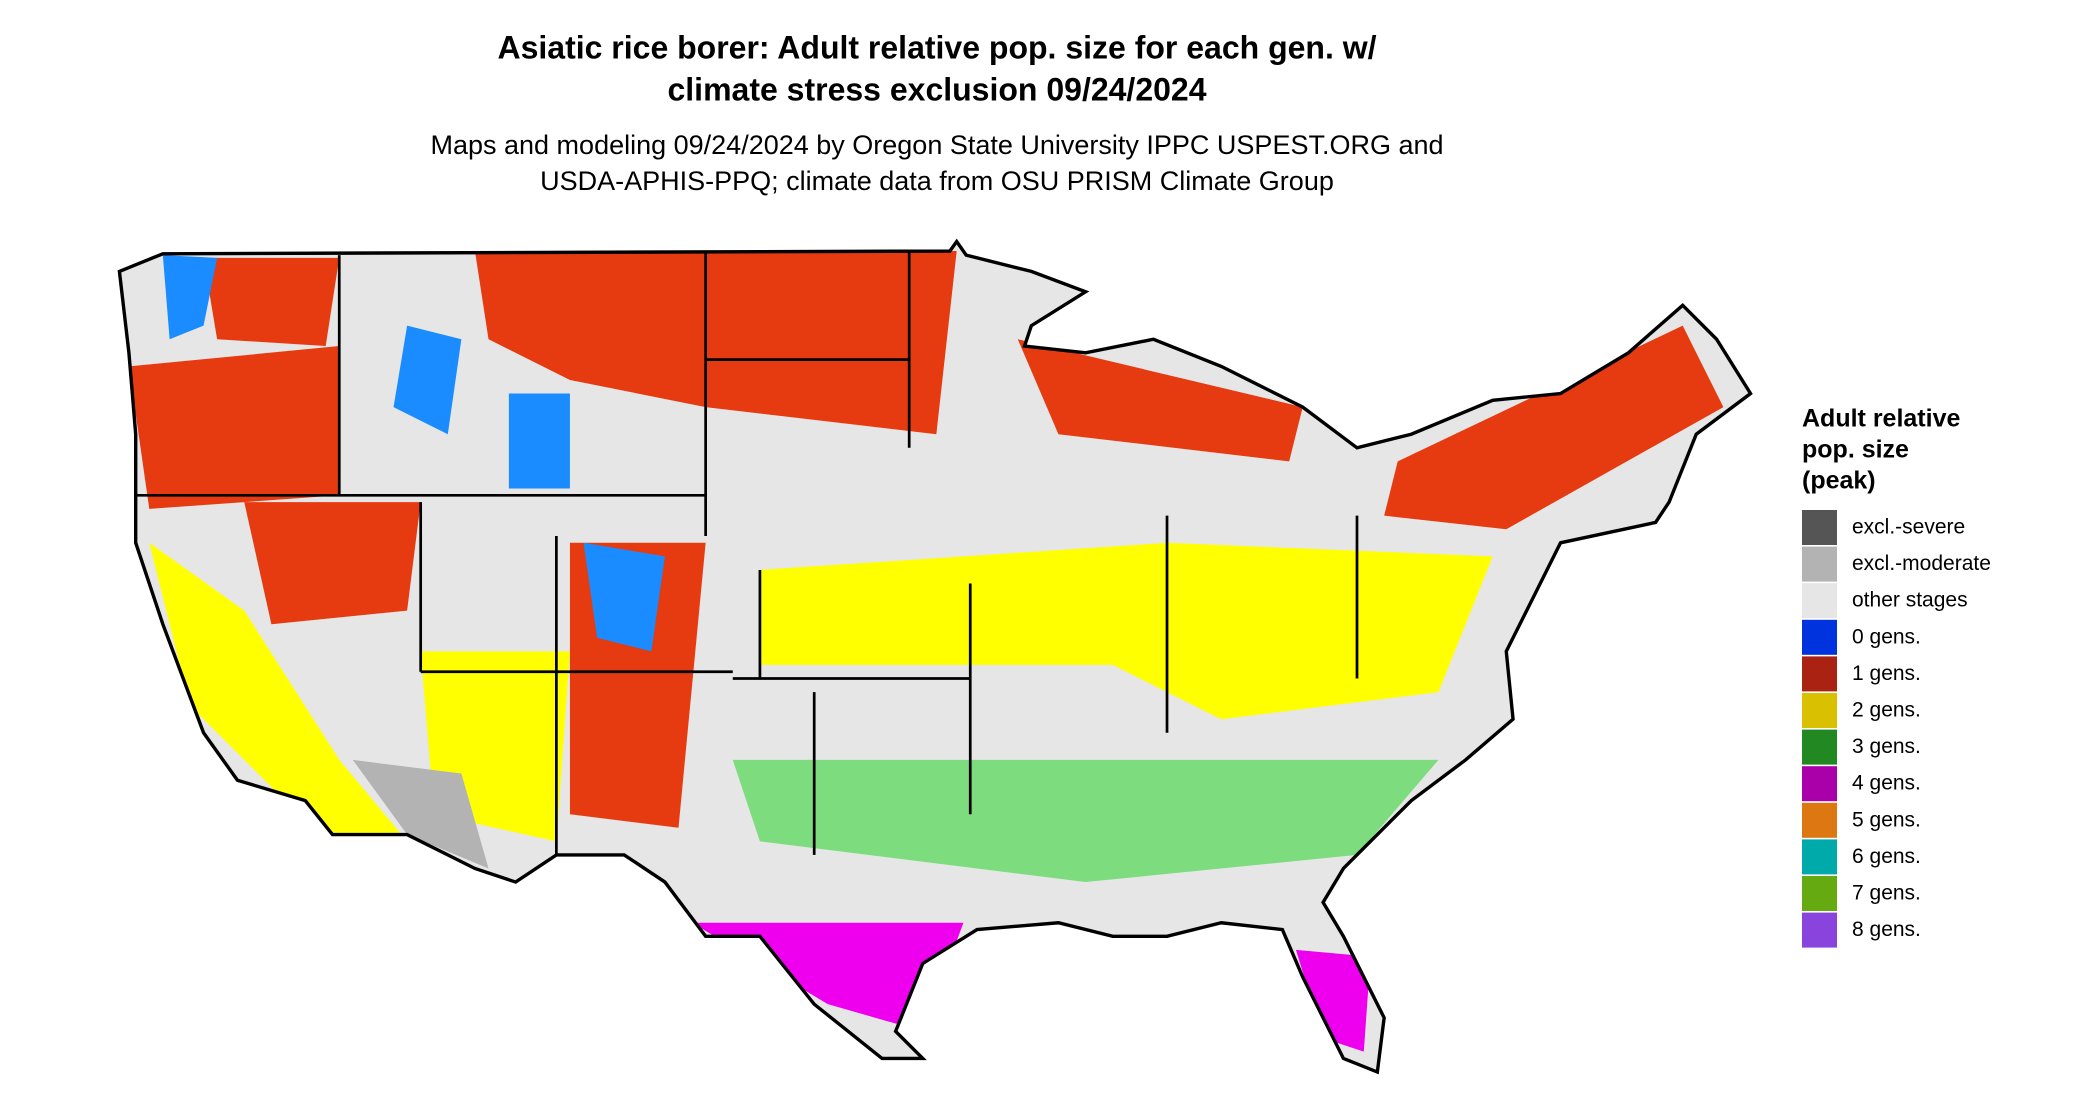 The image size is (2100, 1116). I want to click on legend-label: 3 gens., so click(1886, 746).